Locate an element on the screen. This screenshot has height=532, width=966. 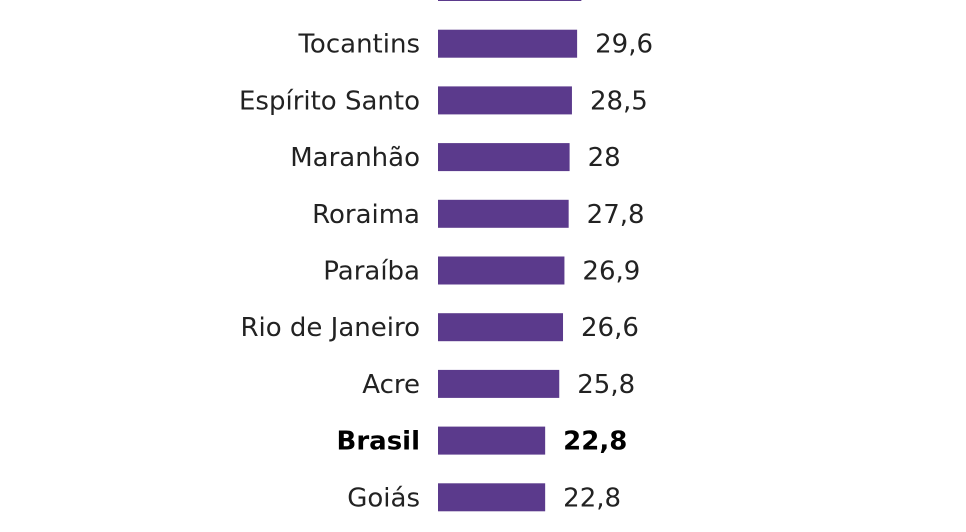
category-label-tocantins: Tocantins is located at coordinates (358, 45).